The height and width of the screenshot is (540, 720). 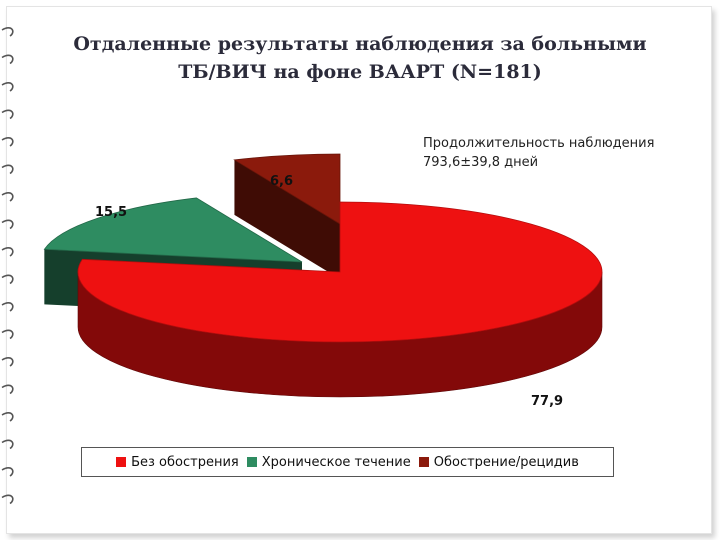 I want to click on chart-title-line2: ТБ/ВИЧ на фоне ВААРТ (N=181), so click(x=360, y=72).